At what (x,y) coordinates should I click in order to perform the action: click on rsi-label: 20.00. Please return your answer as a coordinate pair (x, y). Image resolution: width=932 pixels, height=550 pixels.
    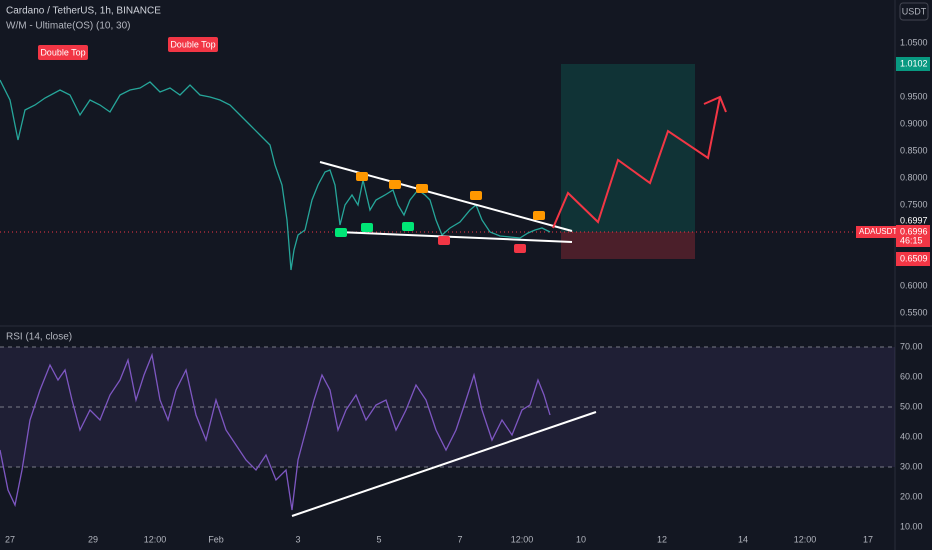
    Looking at the image, I should click on (911, 496).